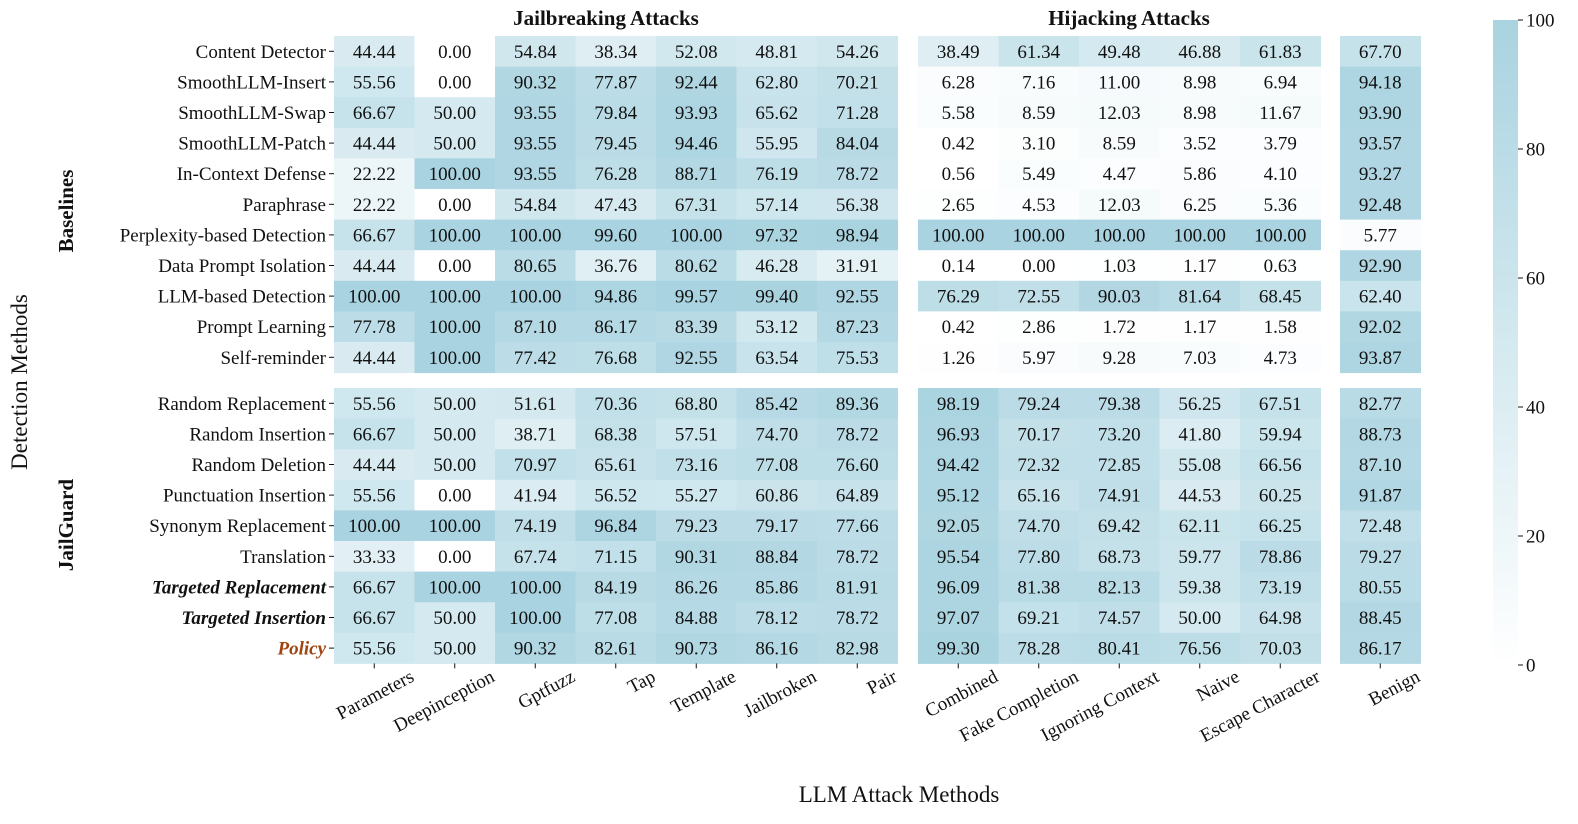 Image resolution: width=1578 pixels, height=824 pixels. I want to click on cell-perplexity-based-detection-escape-character, so click(1280, 235).